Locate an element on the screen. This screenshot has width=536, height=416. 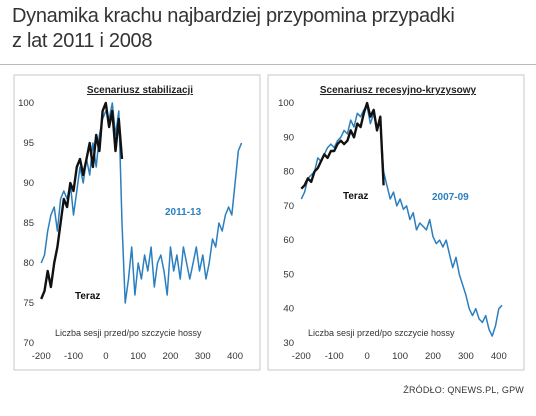
chart-title: Scenariusz recesyjno-kryzysowy is located at coordinates (398, 90).